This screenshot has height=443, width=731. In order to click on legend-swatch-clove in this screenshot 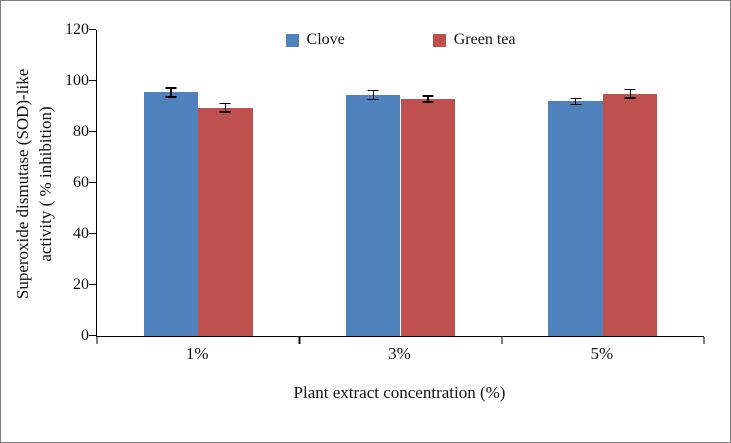, I will do `click(292, 40)`.